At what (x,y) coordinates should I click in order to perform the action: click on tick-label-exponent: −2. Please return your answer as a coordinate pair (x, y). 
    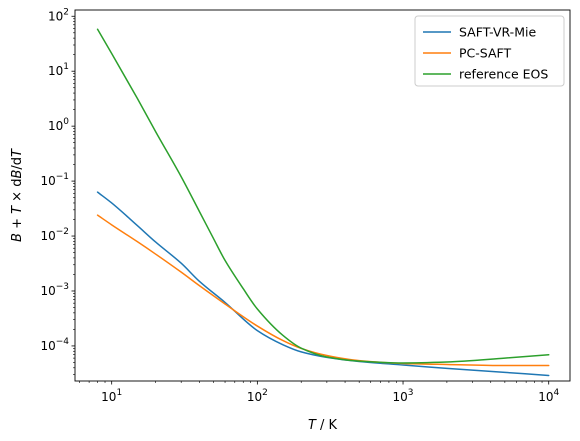
    Looking at the image, I should click on (62, 232).